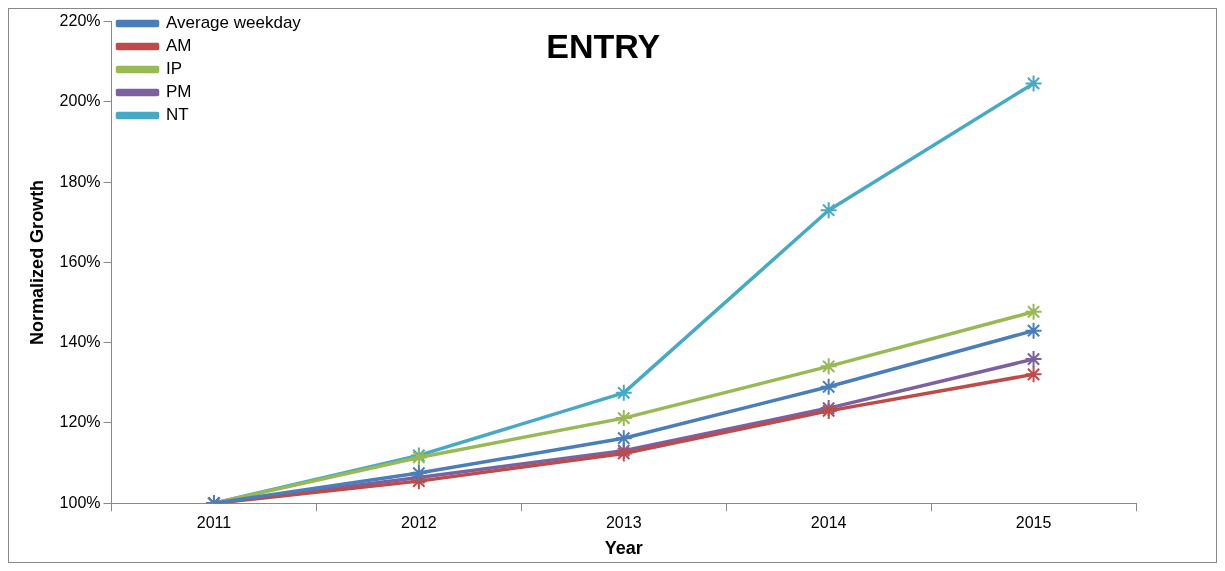 This screenshot has height=571, width=1225. What do you see at coordinates (174, 69) in the screenshot?
I see `legend-label: IP` at bounding box center [174, 69].